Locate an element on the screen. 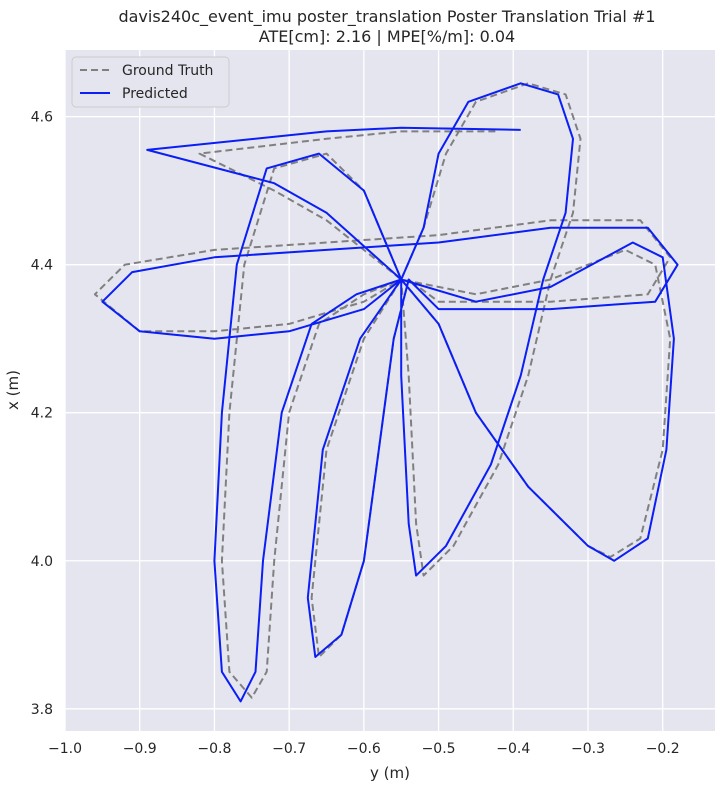  x-tick-label: −0.6 is located at coordinates (364, 749).